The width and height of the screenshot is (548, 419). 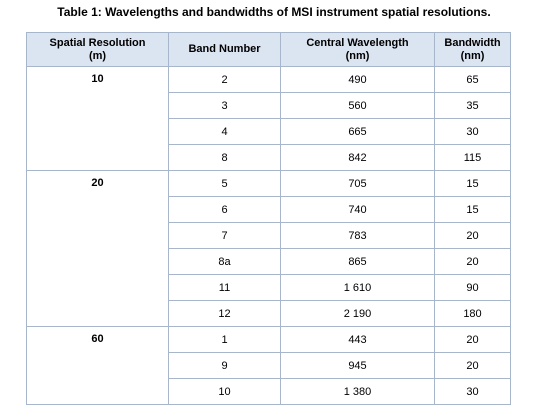 I want to click on spatial-resolution-cell: 60, so click(x=97, y=365).